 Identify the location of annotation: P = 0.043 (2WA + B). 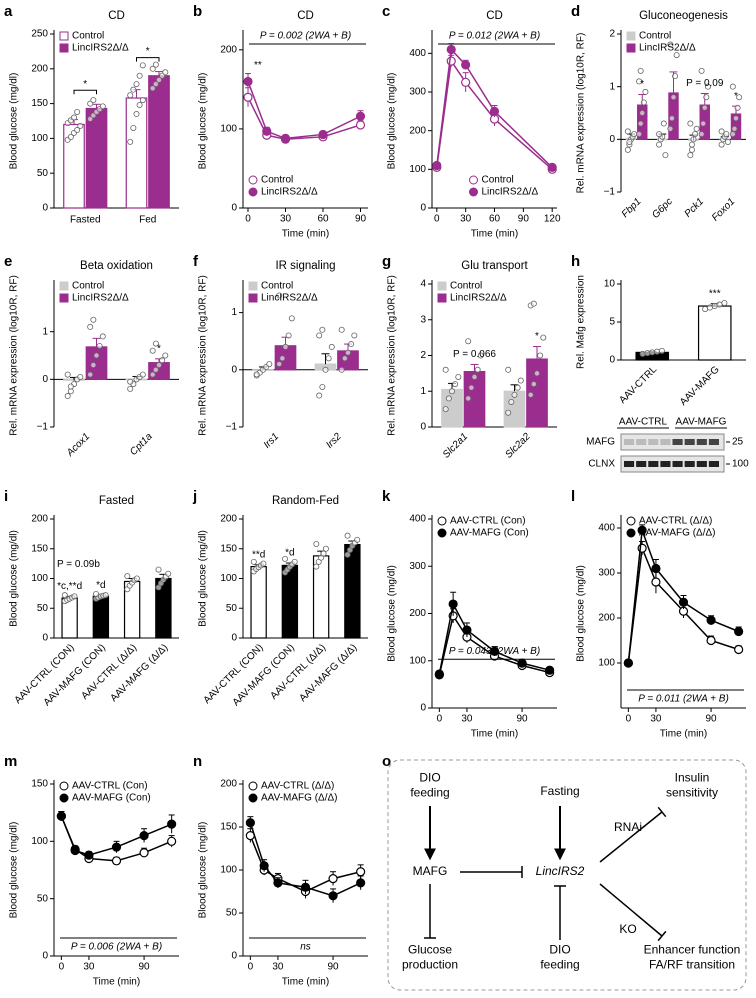
(494, 651).